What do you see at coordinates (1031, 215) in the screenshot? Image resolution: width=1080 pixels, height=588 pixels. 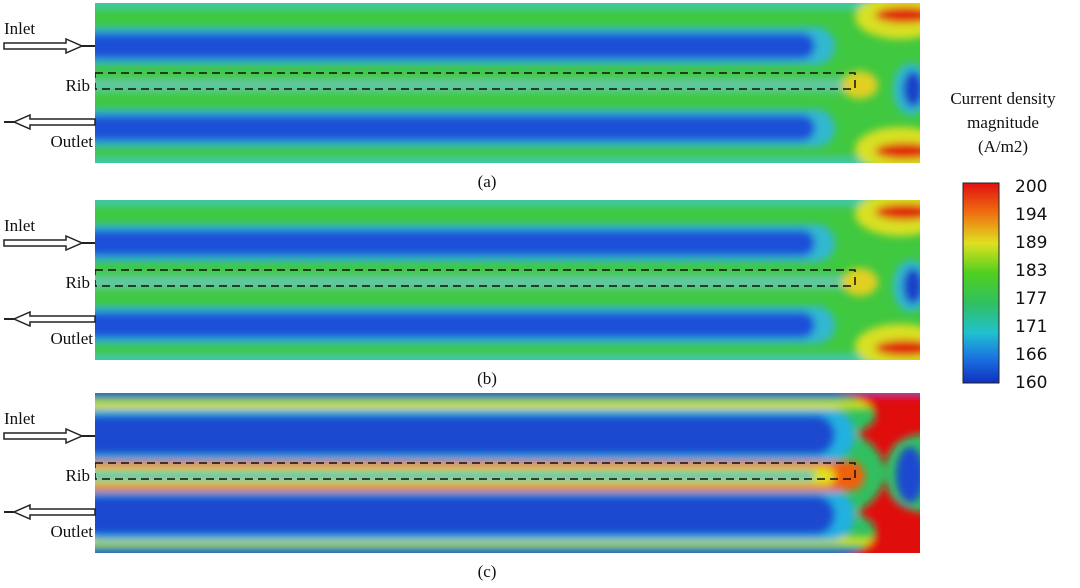 I see `colorbar-tick: 194` at bounding box center [1031, 215].